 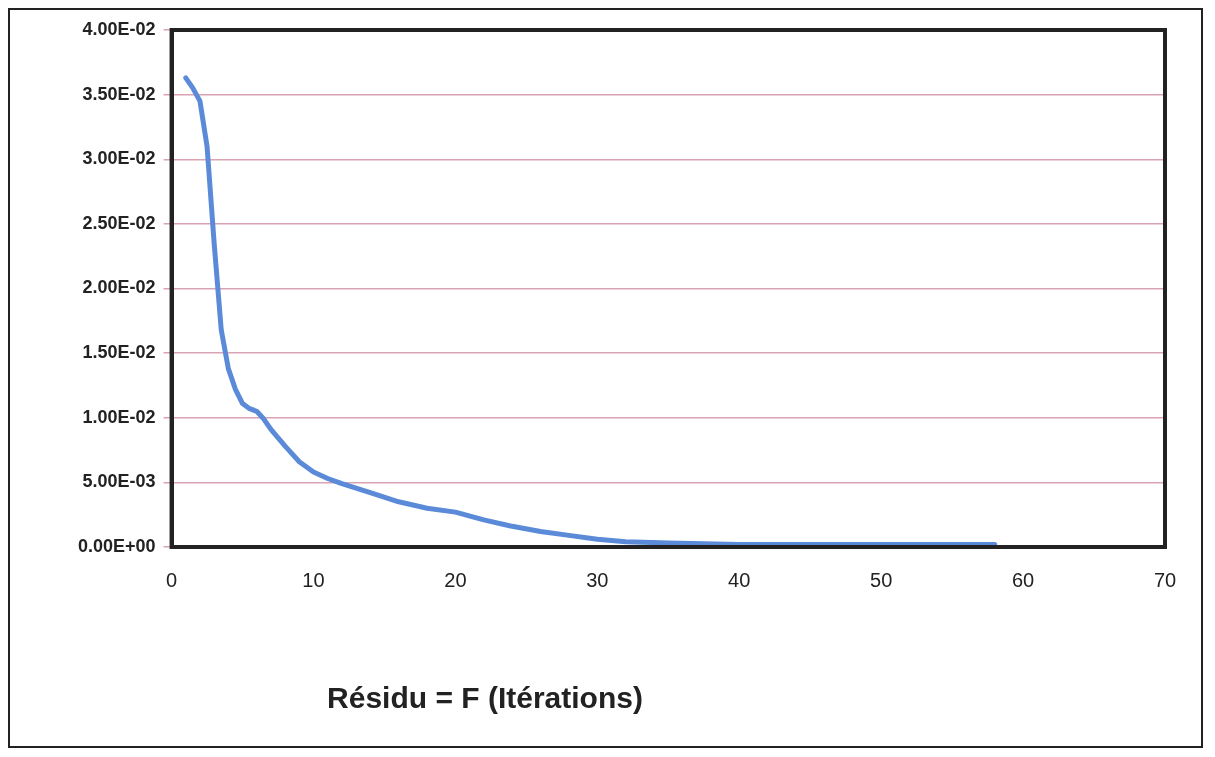 What do you see at coordinates (1165, 579) in the screenshot?
I see `x-tick-label: 70` at bounding box center [1165, 579].